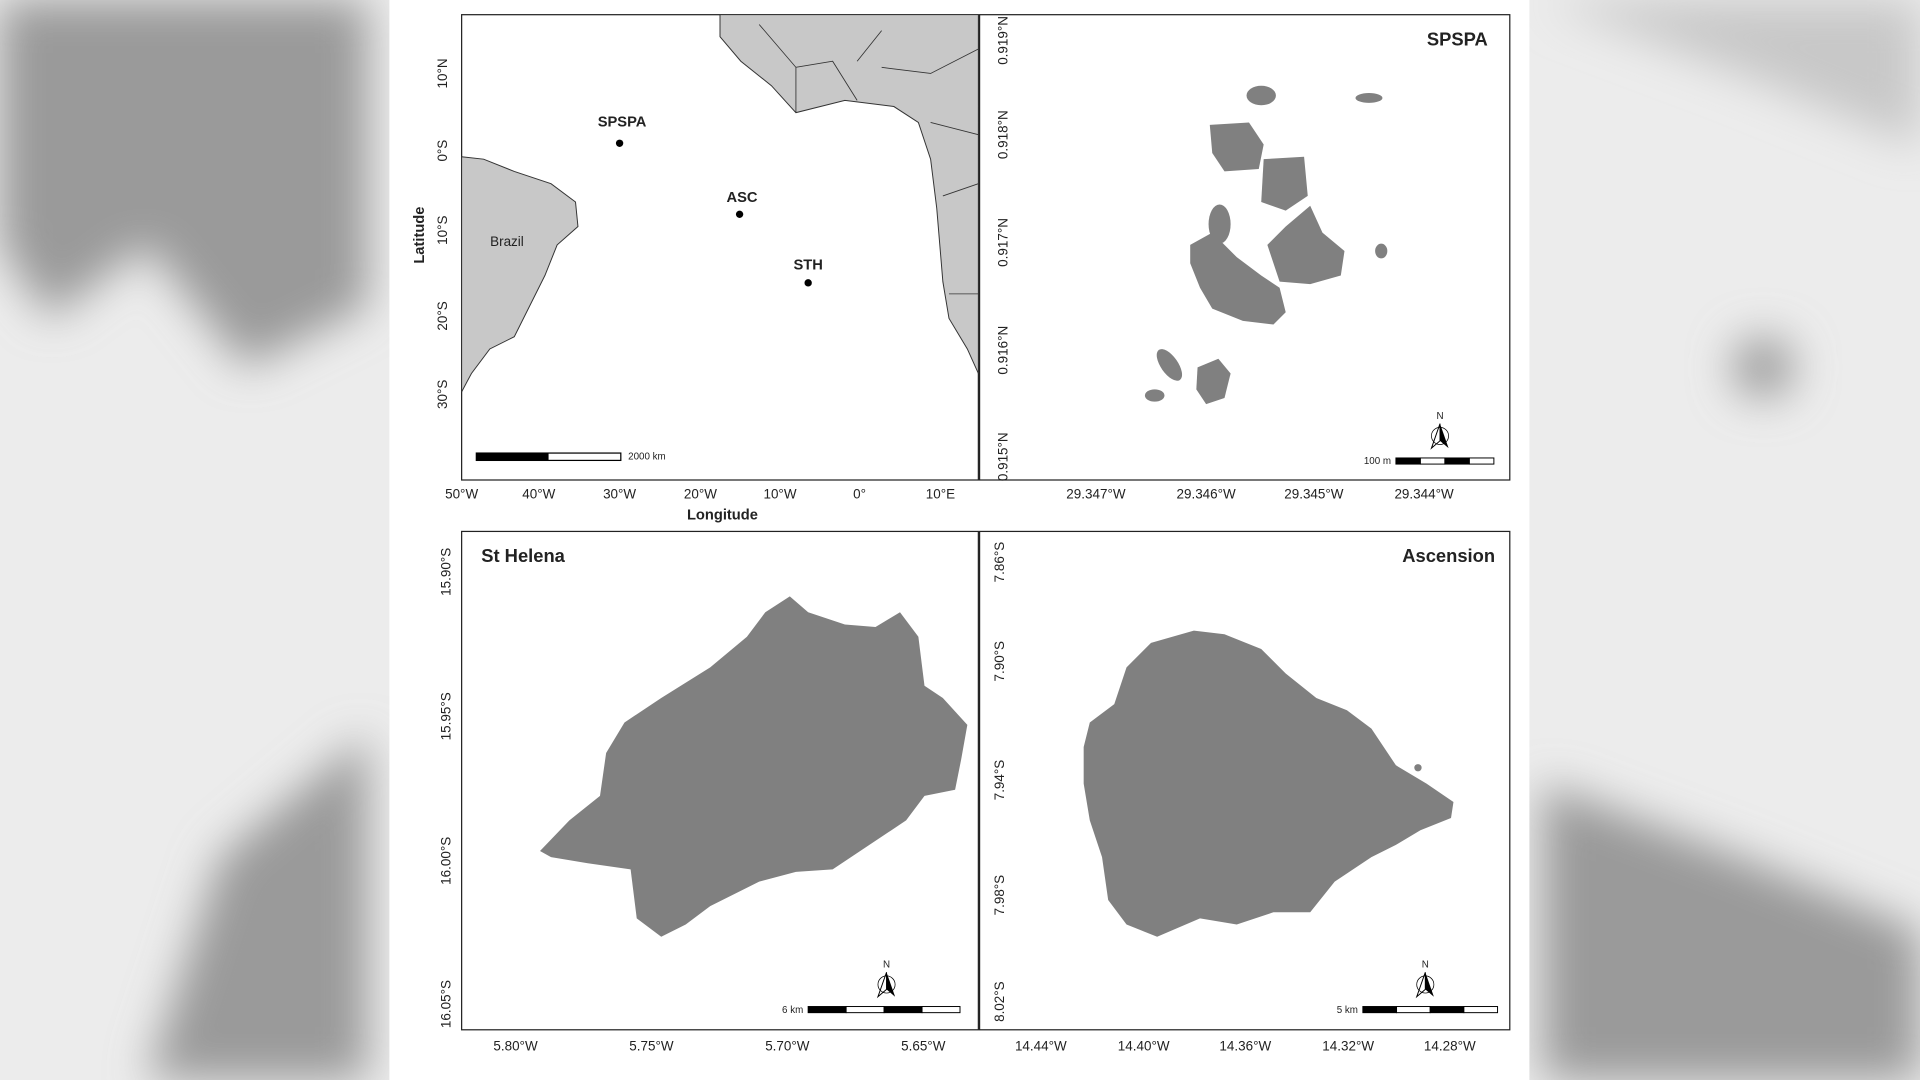 This screenshot has width=1920, height=1080. Describe the element at coordinates (754, 766) in the screenshot. I see `sthelena-island` at that location.